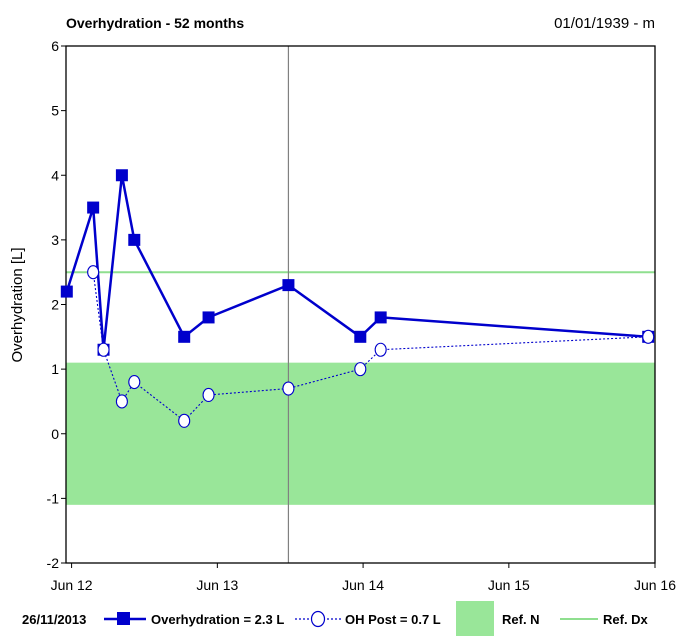 Image resolution: width=680 pixels, height=642 pixels. Describe the element at coordinates (55, 111) in the screenshot. I see `y-tick-label: 5` at that location.